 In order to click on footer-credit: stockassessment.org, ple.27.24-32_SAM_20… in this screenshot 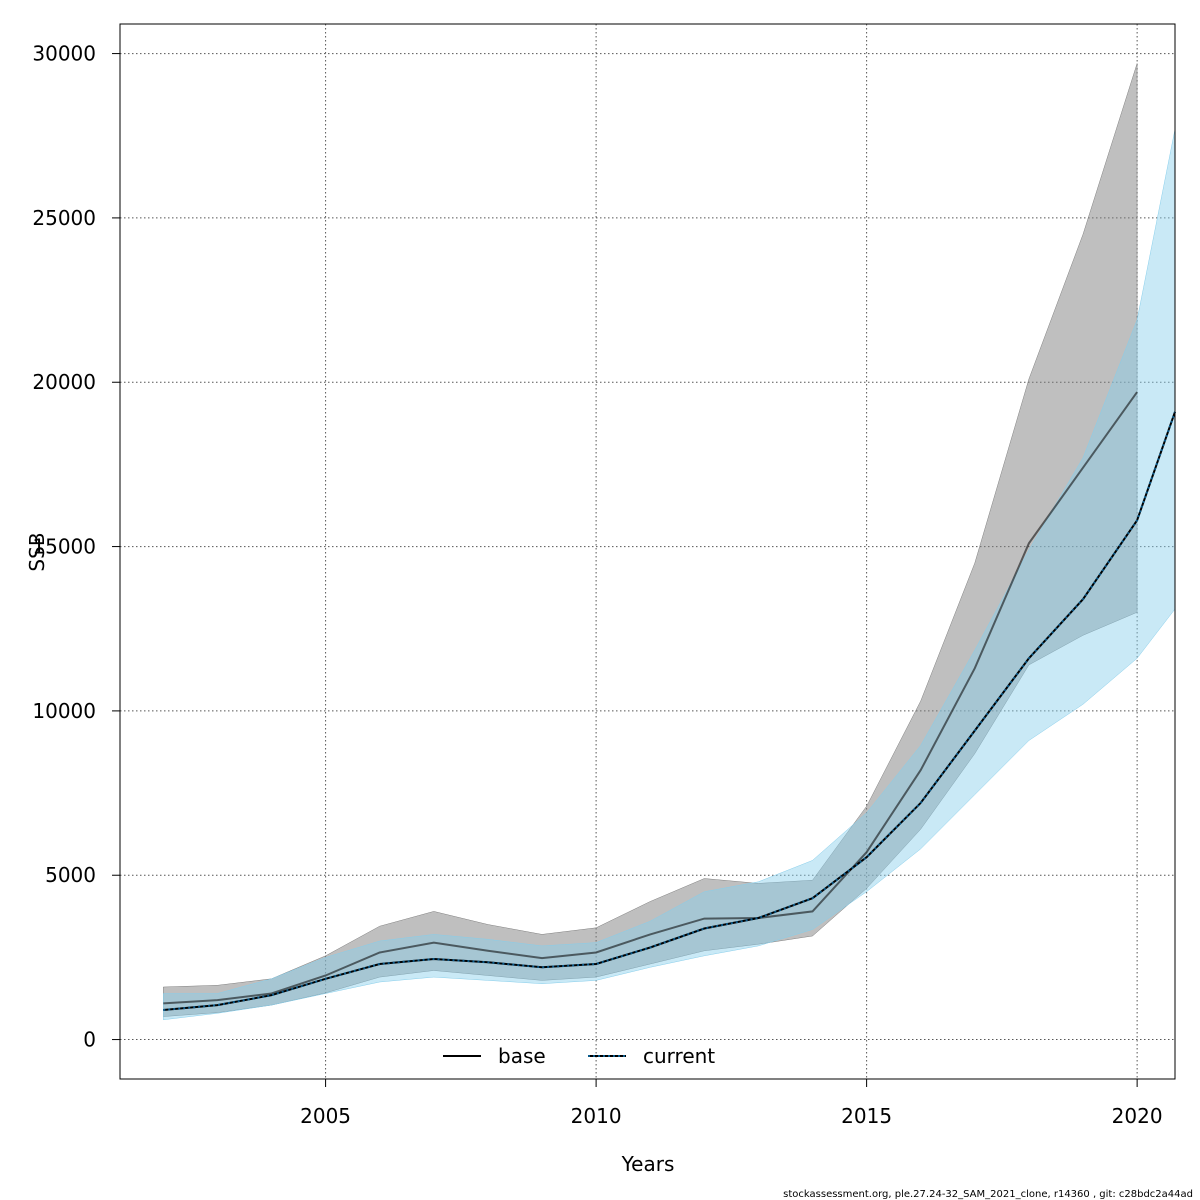, I will do `click(988, 1194)`.